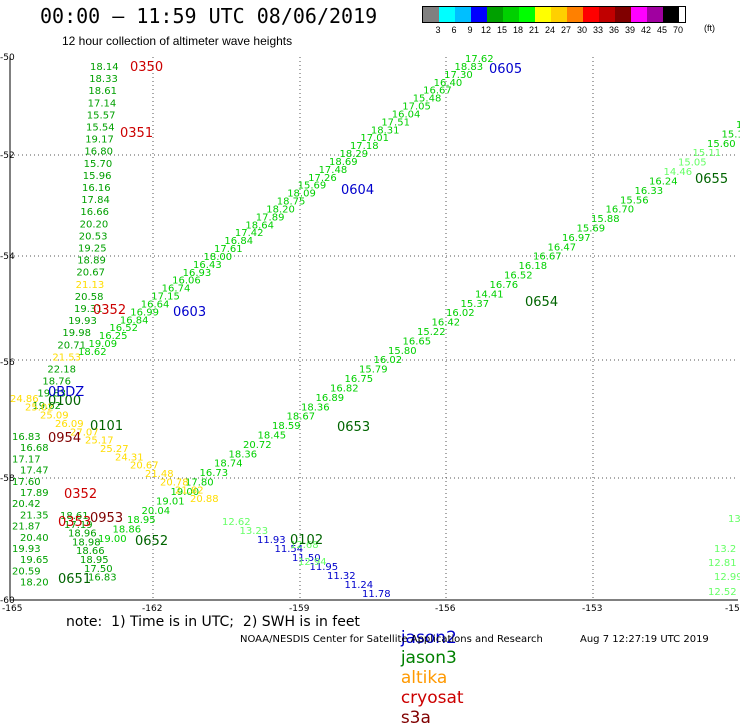  What do you see at coordinates (151, 541) in the screenshot?
I see `time-label: 0652` at bounding box center [151, 541].